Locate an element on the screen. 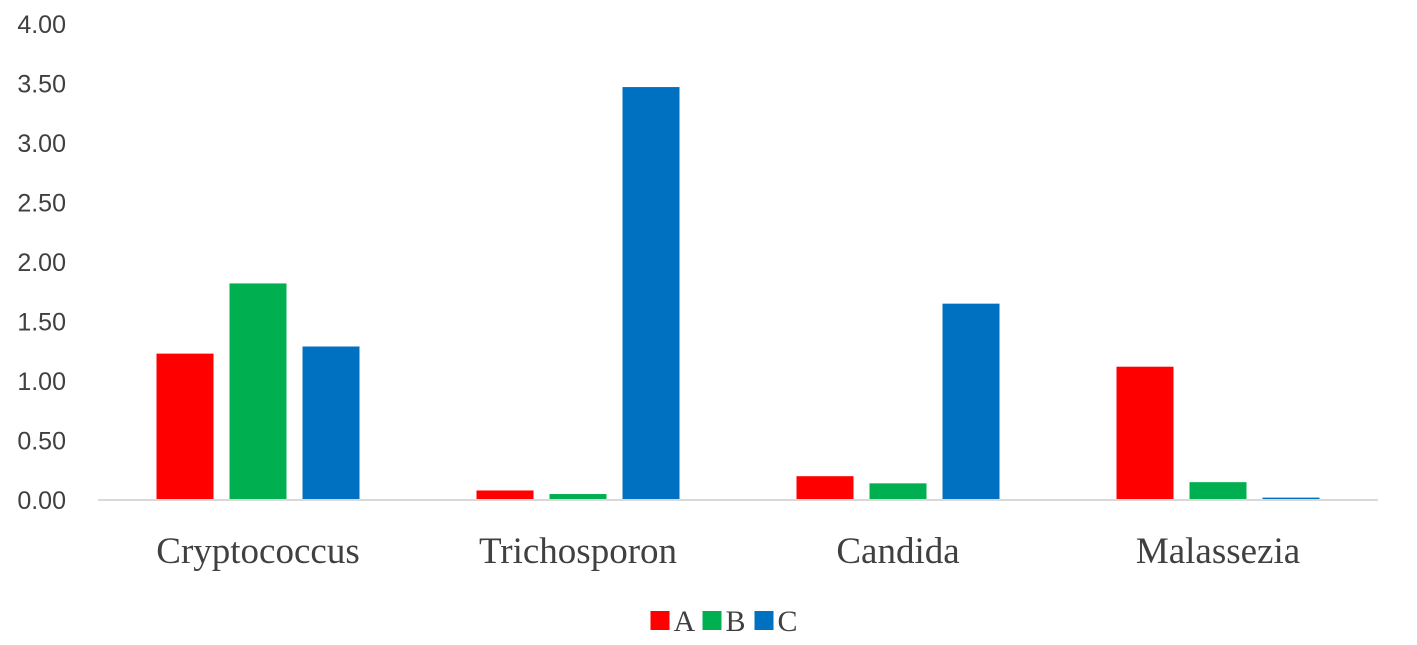  legend-swatch-C is located at coordinates (764, 620).